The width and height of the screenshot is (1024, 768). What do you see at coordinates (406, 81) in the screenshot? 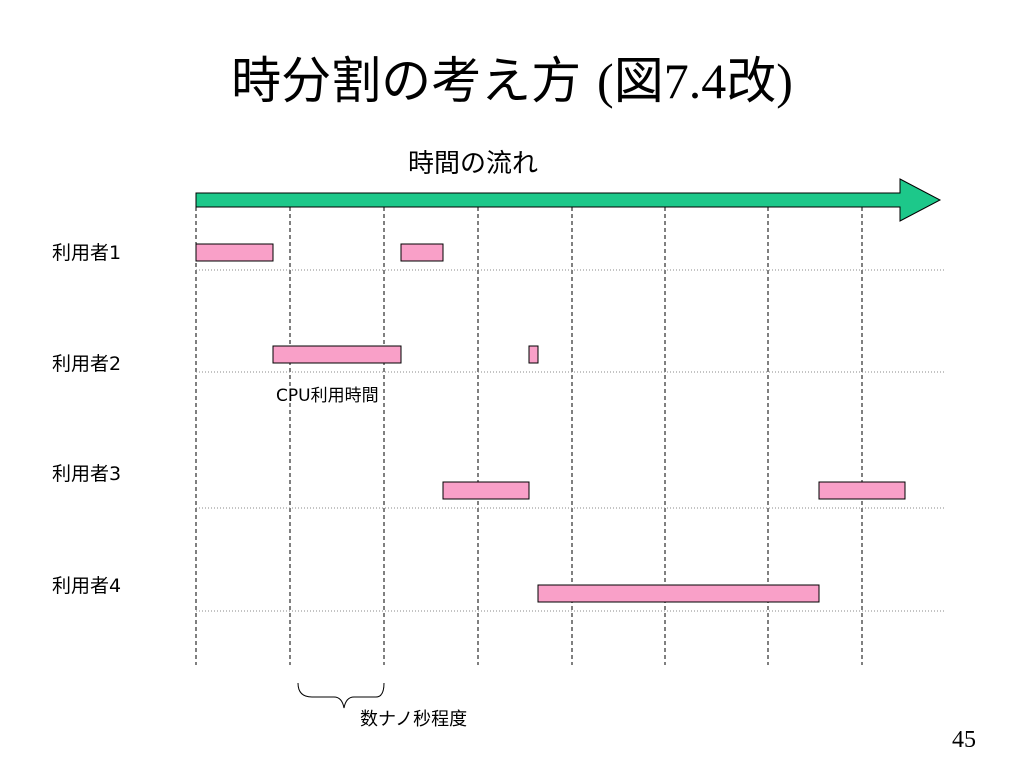
I see `slide-title-main: 時分割の考え方` at bounding box center [406, 81].